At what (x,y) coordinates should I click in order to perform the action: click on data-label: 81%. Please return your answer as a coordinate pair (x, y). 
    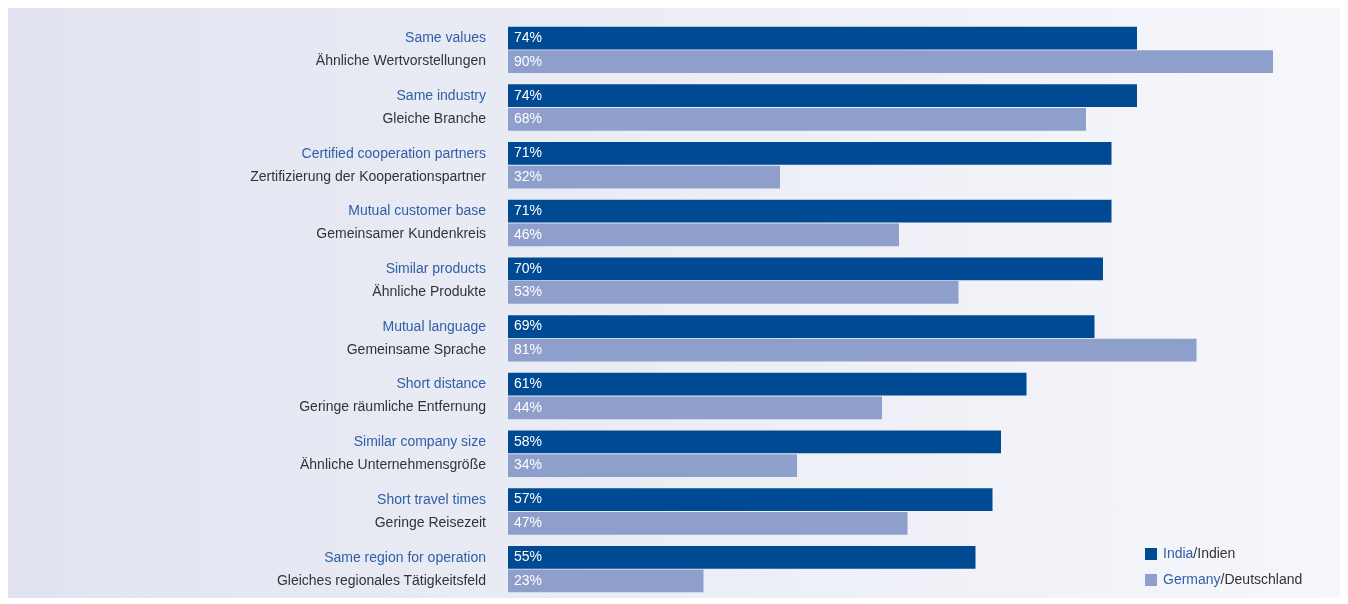
    Looking at the image, I should click on (528, 349).